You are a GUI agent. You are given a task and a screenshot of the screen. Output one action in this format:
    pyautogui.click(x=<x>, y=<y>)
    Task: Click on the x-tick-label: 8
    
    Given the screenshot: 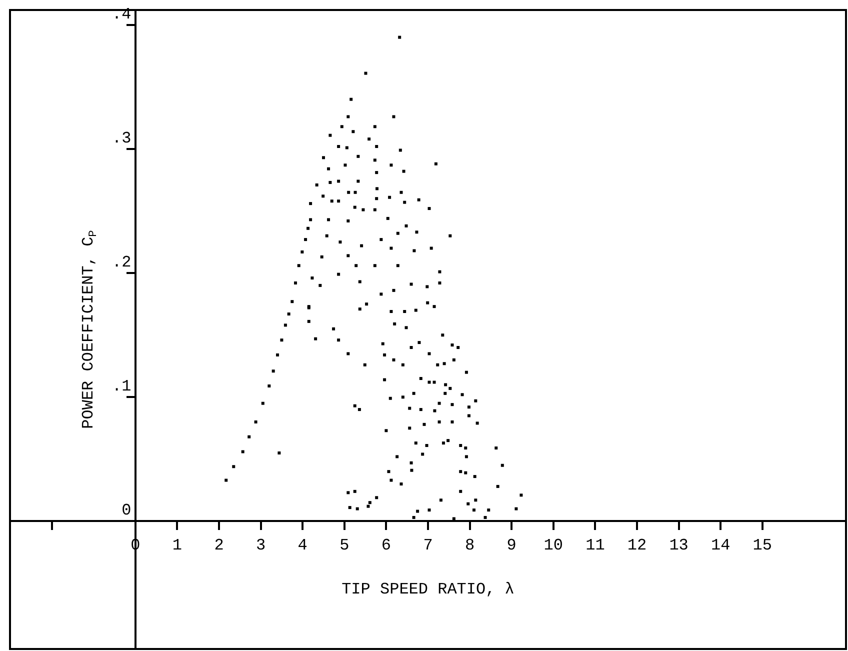 What is the action you would take?
    pyautogui.click(x=469, y=545)
    